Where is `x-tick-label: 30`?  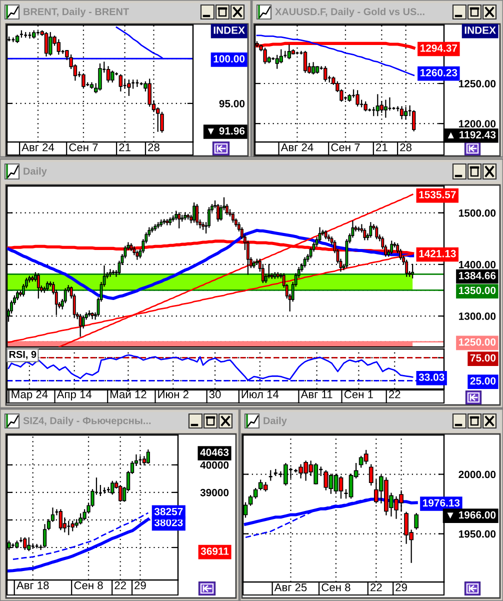 x-tick-label: 30 is located at coordinates (215, 394).